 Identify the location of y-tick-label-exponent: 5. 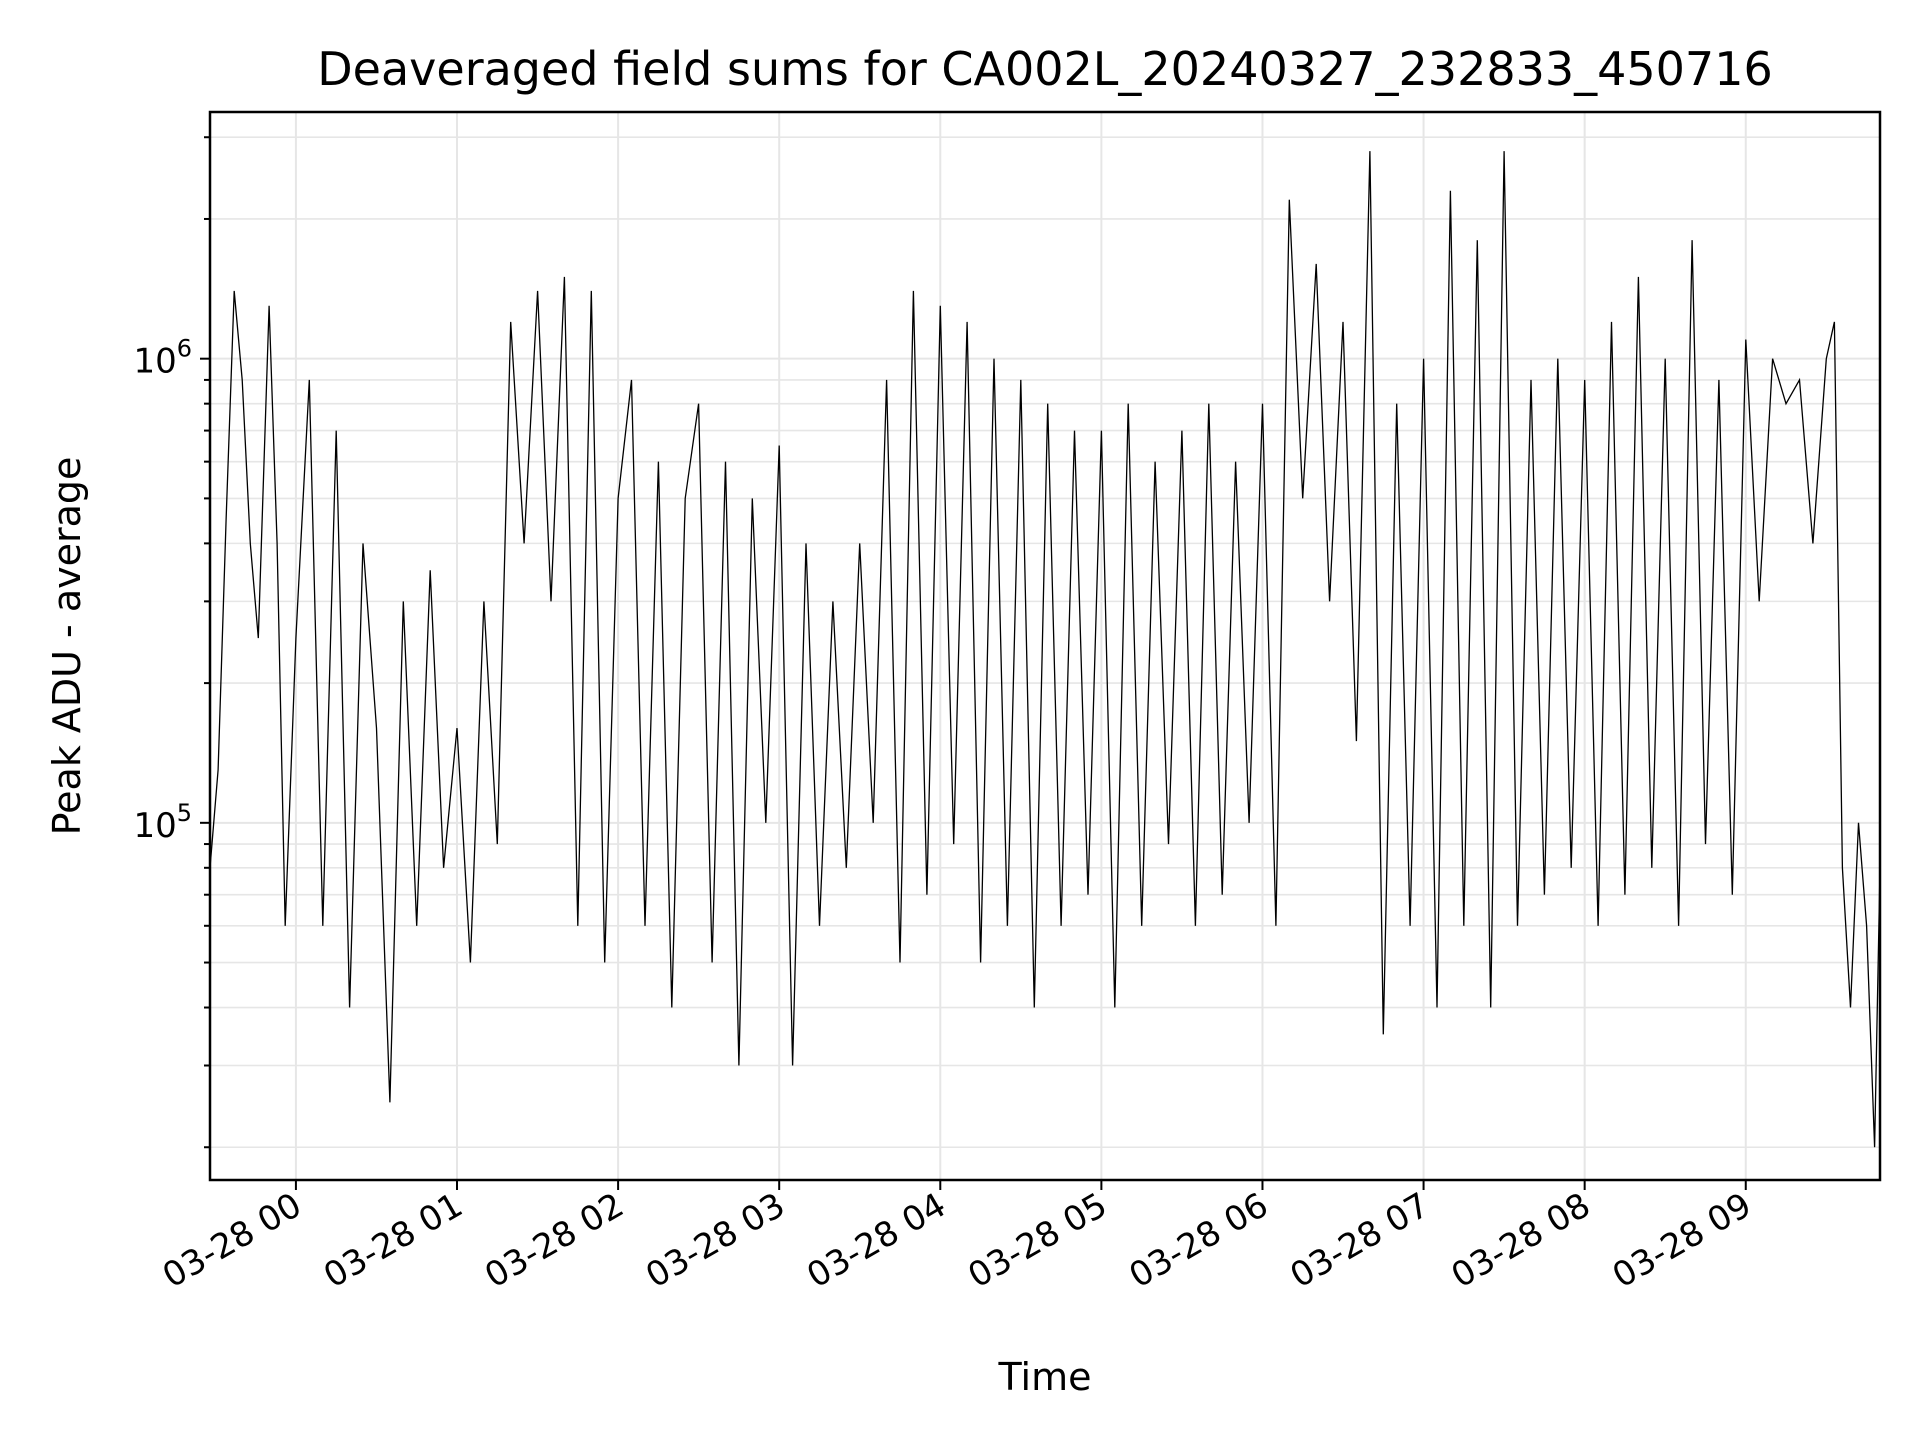
(184, 813).